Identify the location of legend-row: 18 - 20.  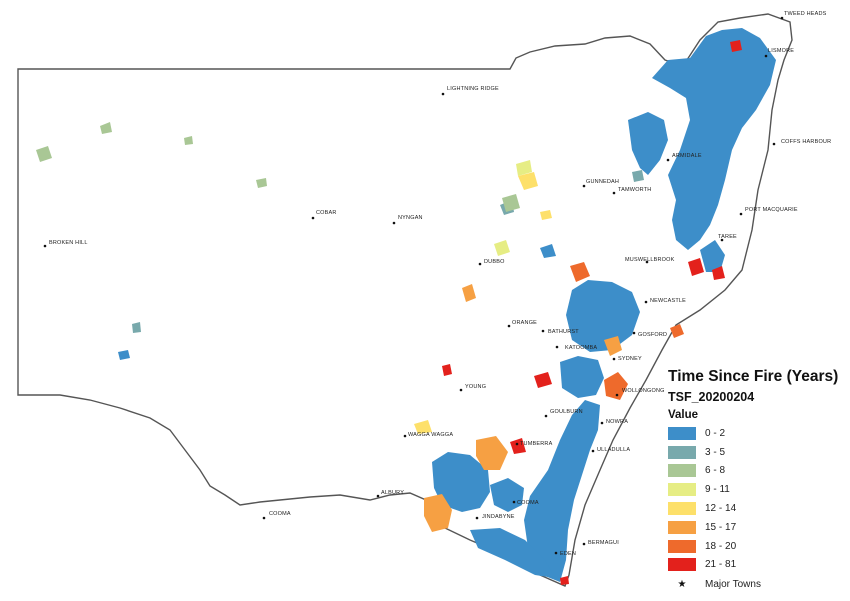
(758, 546).